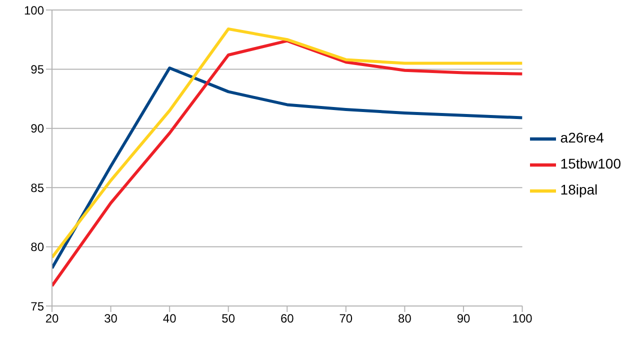 This screenshot has height=341, width=641. What do you see at coordinates (37, 187) in the screenshot?
I see `y-tick-label: 85` at bounding box center [37, 187].